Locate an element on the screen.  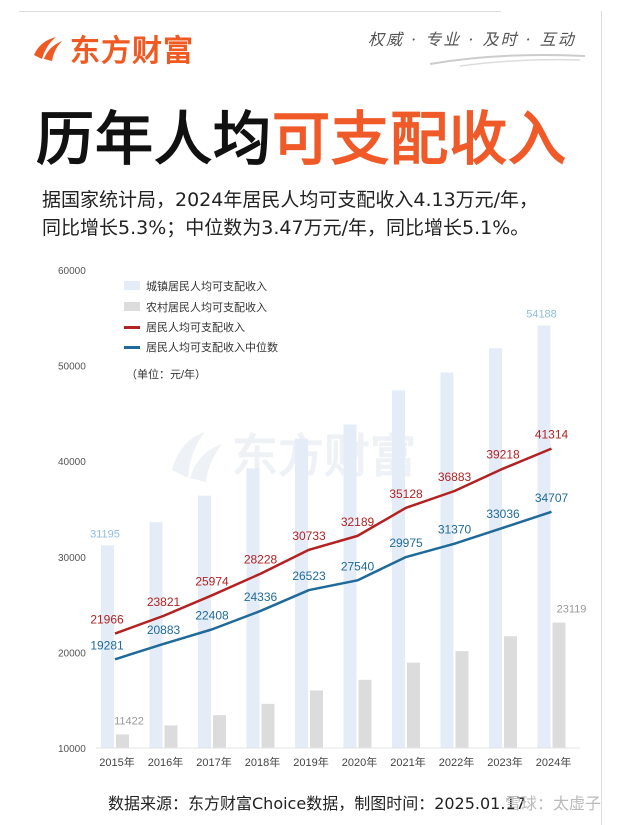
brand-logo: 东方财富 is located at coordinates (112, 48).